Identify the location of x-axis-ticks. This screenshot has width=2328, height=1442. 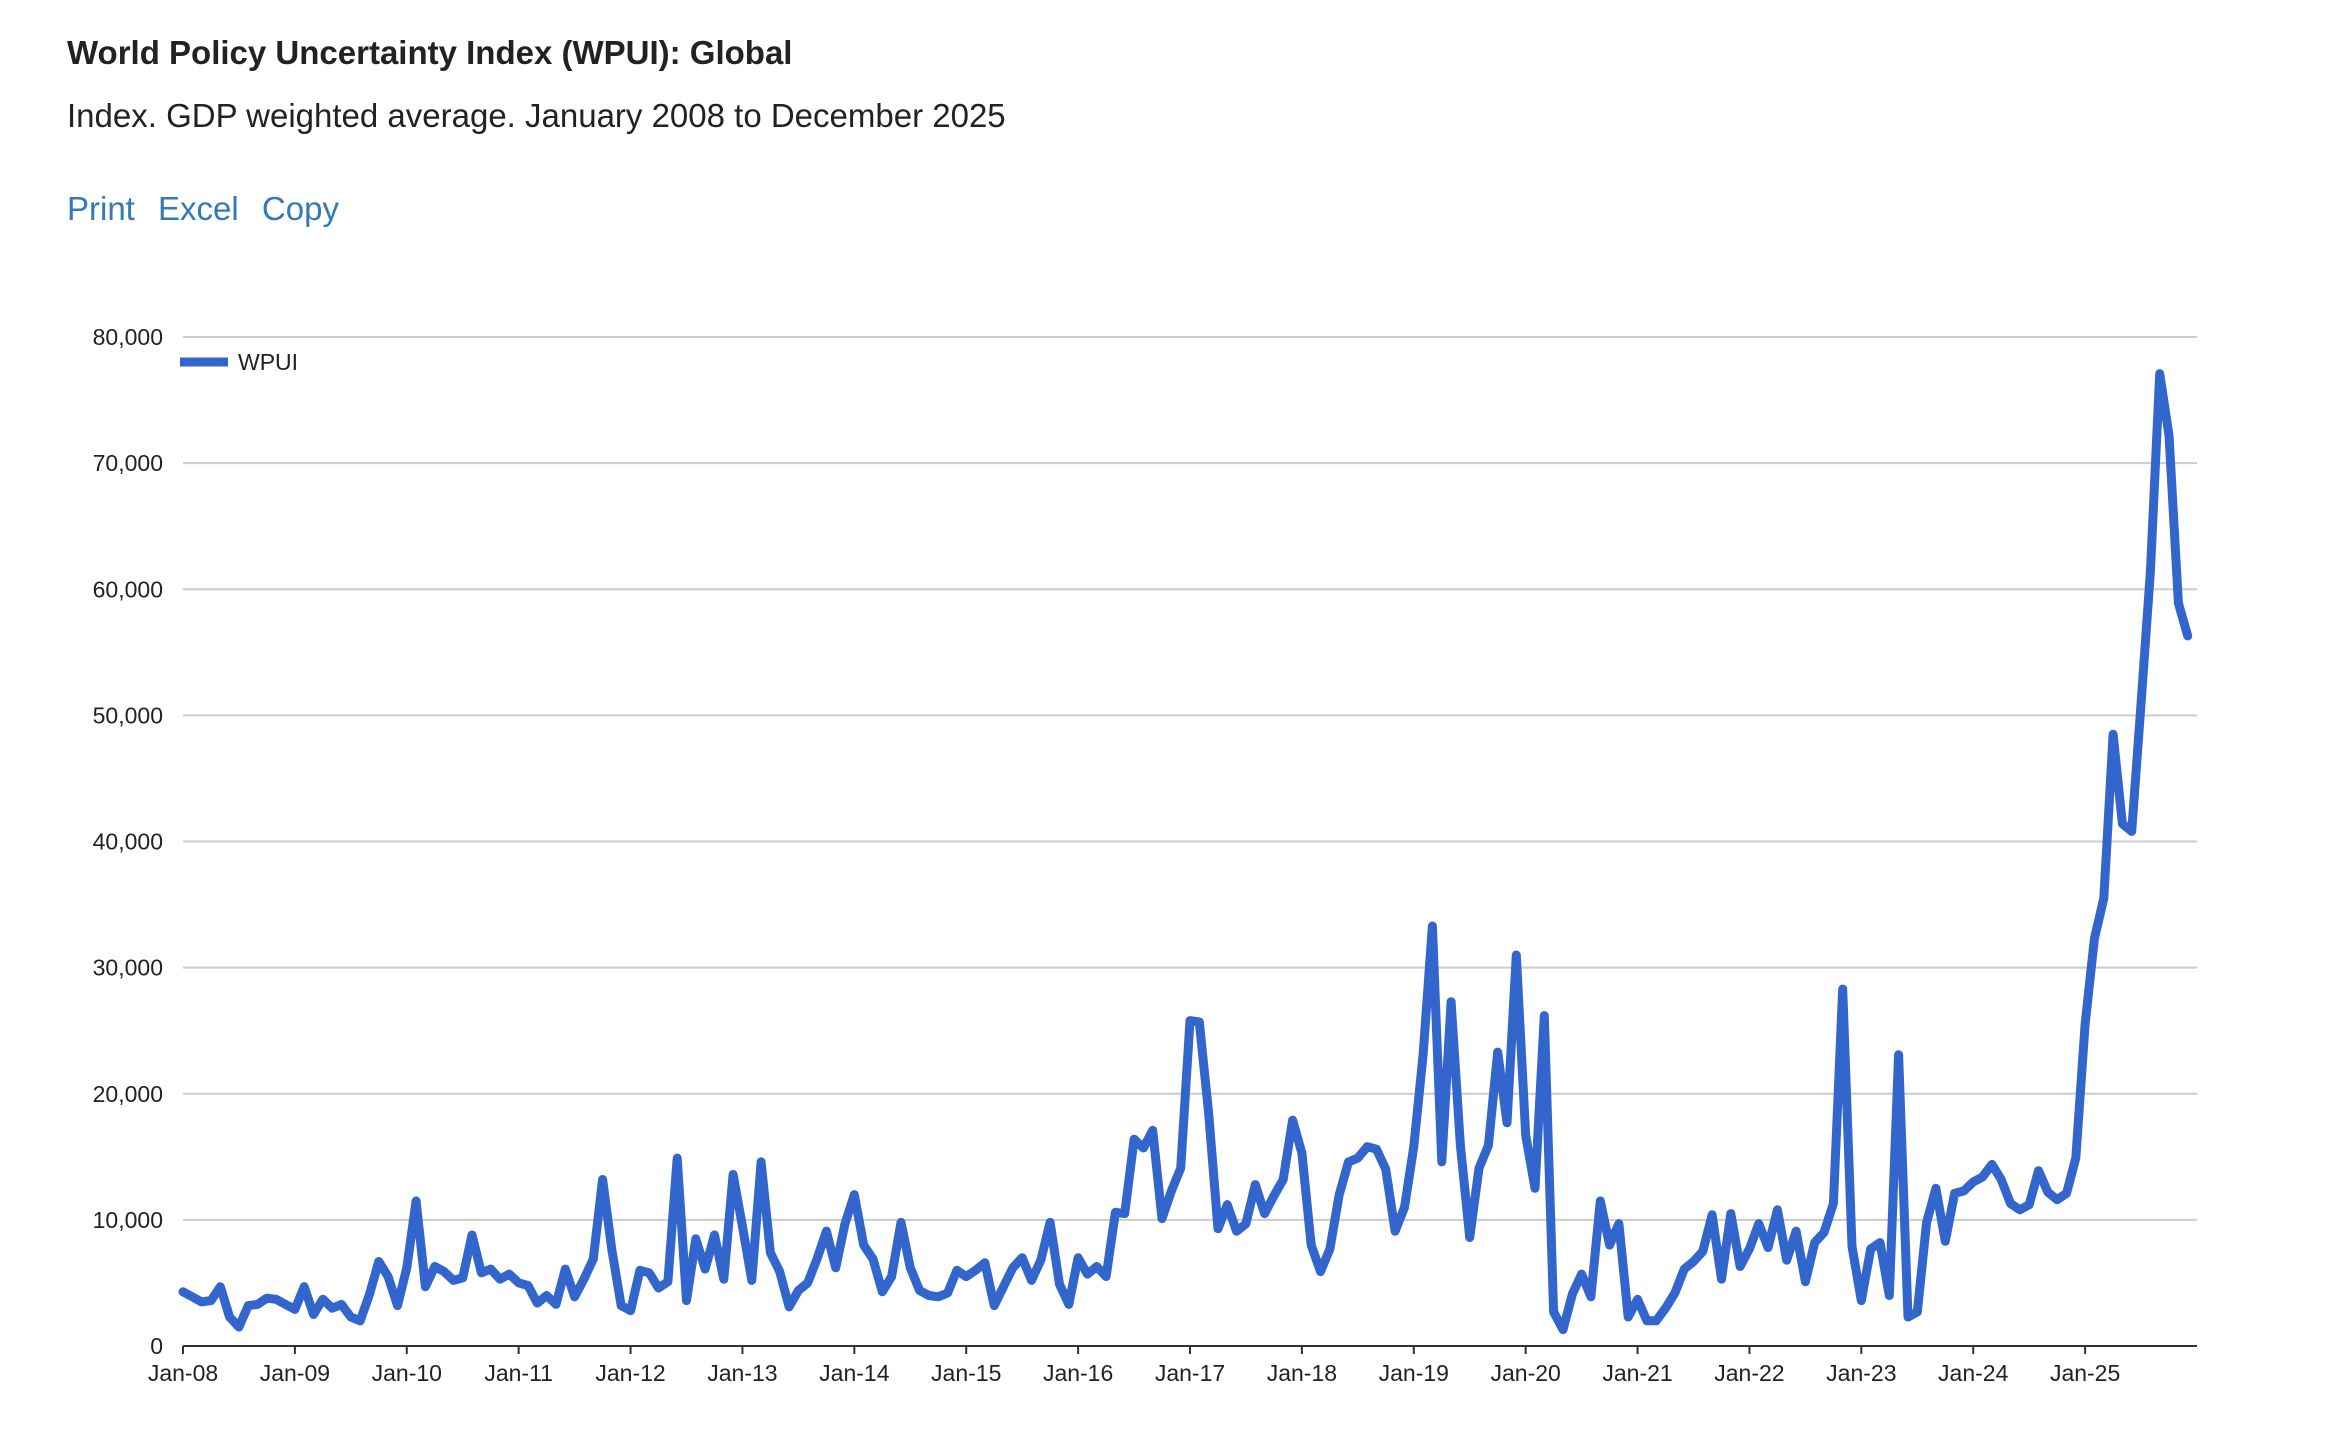
(1134, 1350).